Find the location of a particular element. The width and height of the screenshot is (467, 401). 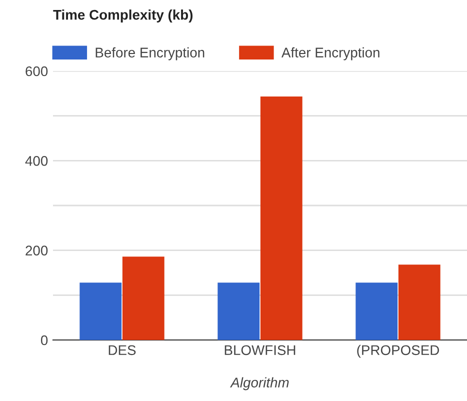

y-tick-label: 0 is located at coordinates (44, 340).